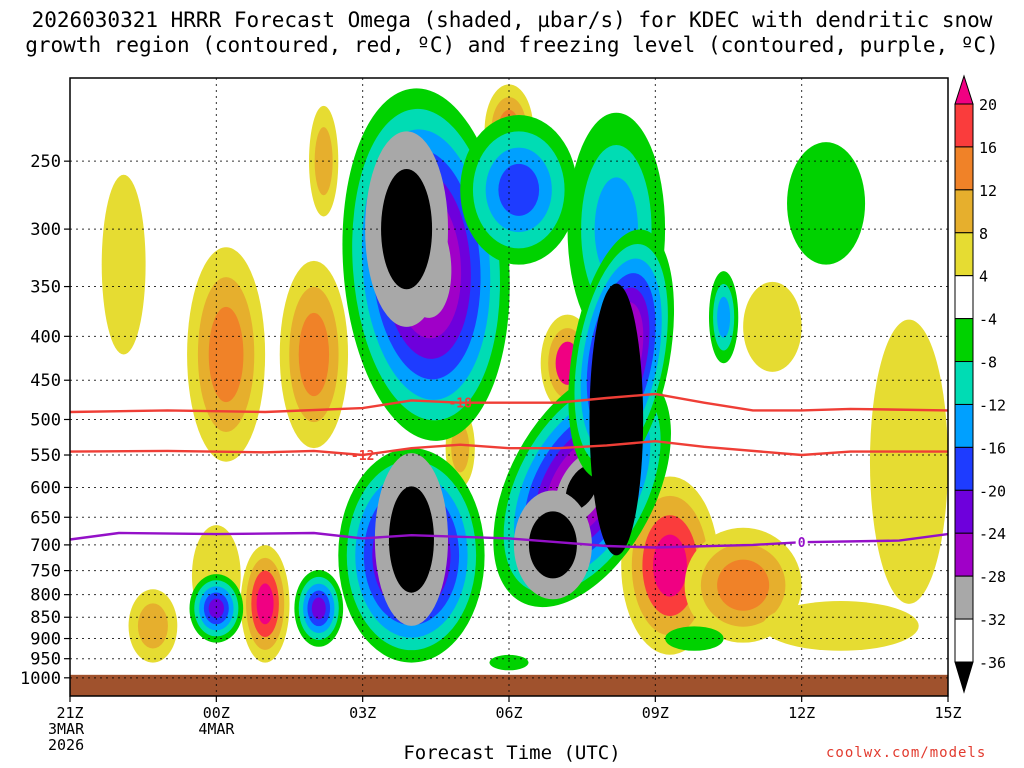  Describe the element at coordinates (216, 713) in the screenshot. I see `x-tick-label: 00Z` at that location.